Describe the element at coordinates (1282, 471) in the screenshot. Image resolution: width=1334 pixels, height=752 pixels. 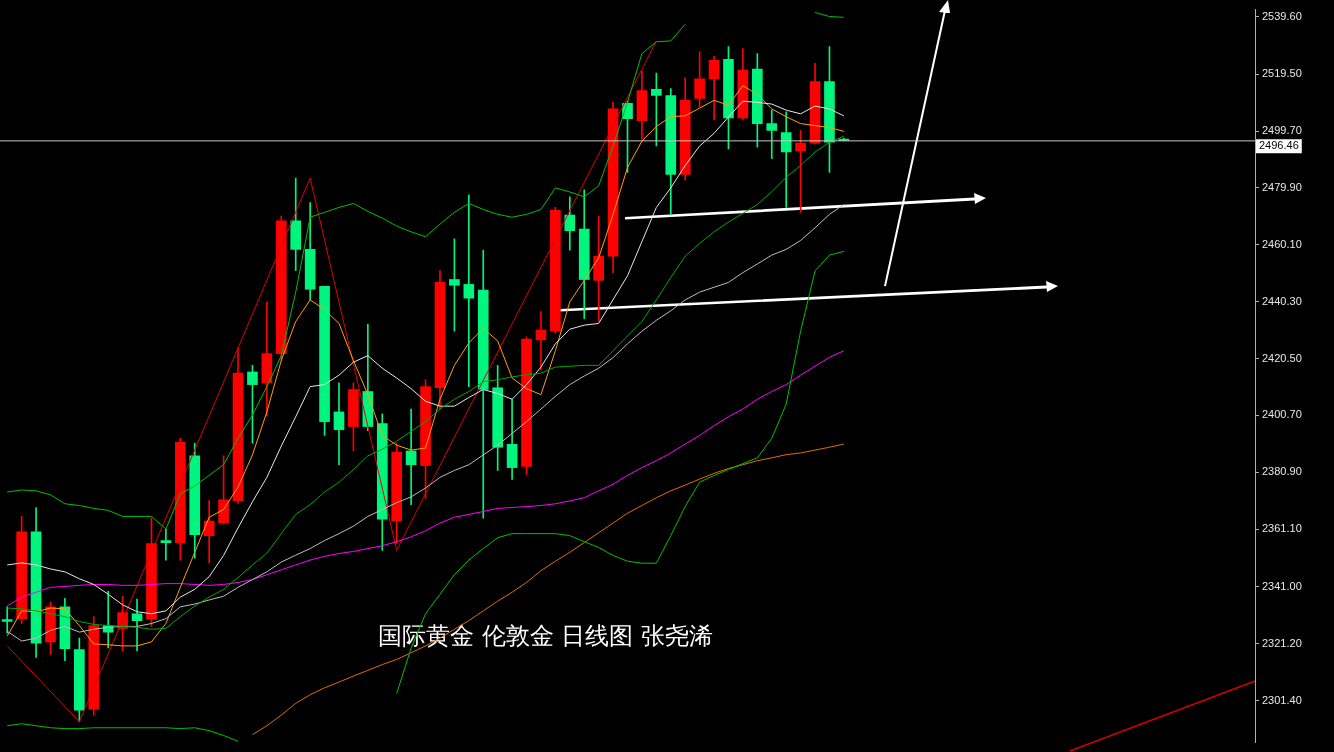
I see `y-tick-label: 2380.90` at that location.